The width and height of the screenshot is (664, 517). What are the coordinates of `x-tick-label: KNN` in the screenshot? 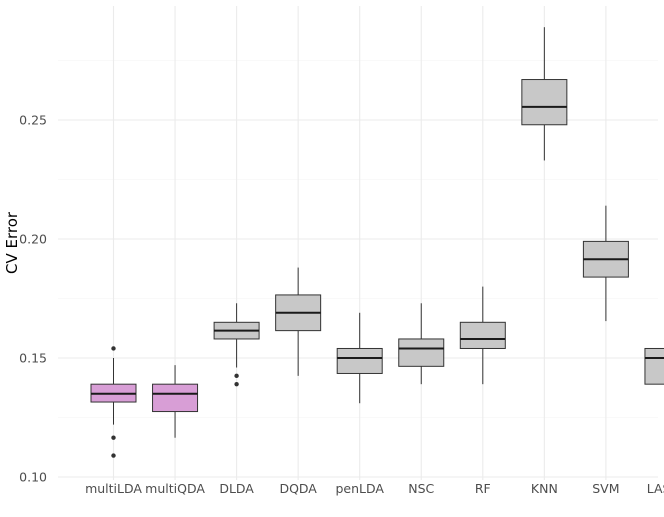 It's located at (544, 488).